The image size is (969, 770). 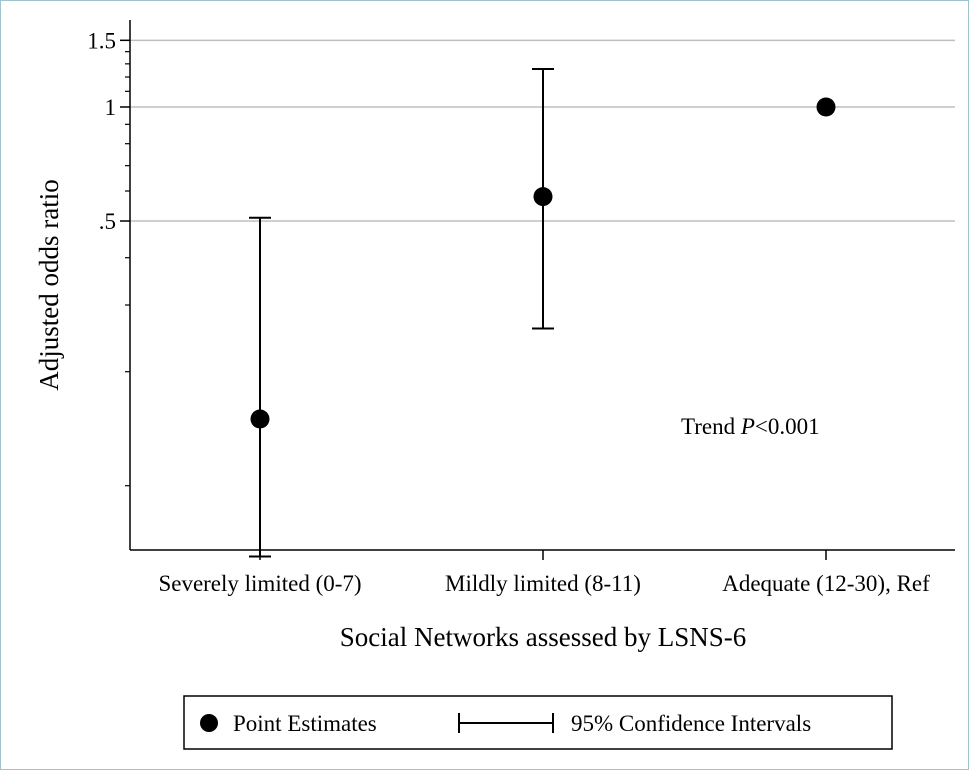 What do you see at coordinates (108, 257) in the screenshot?
I see `y-ticks: 1.51.5` at bounding box center [108, 257].